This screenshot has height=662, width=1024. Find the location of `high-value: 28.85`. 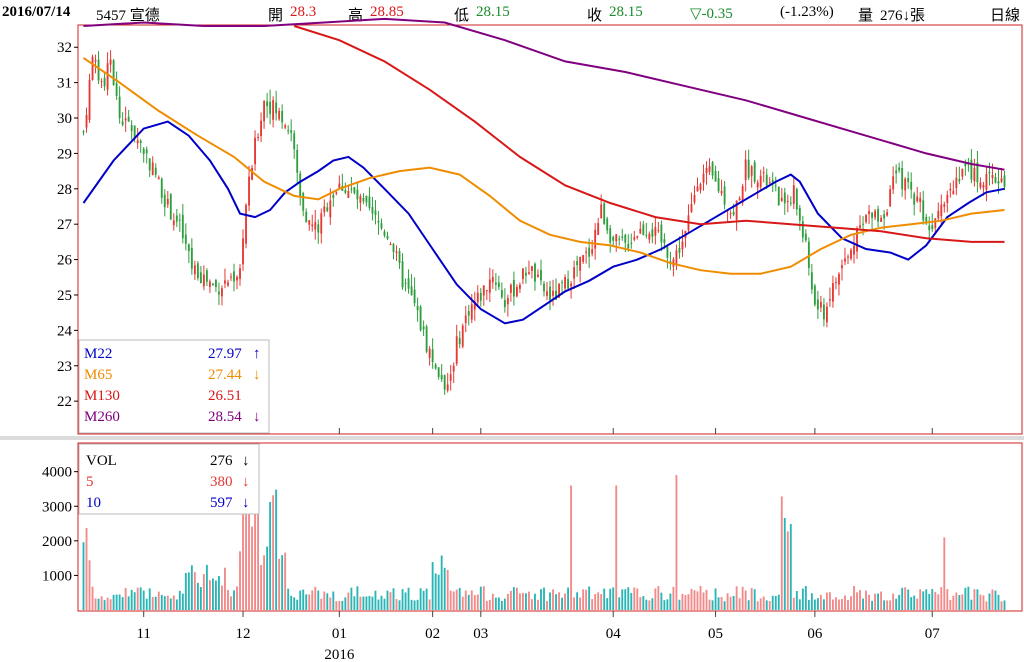

high-value: 28.85 is located at coordinates (387, 12).